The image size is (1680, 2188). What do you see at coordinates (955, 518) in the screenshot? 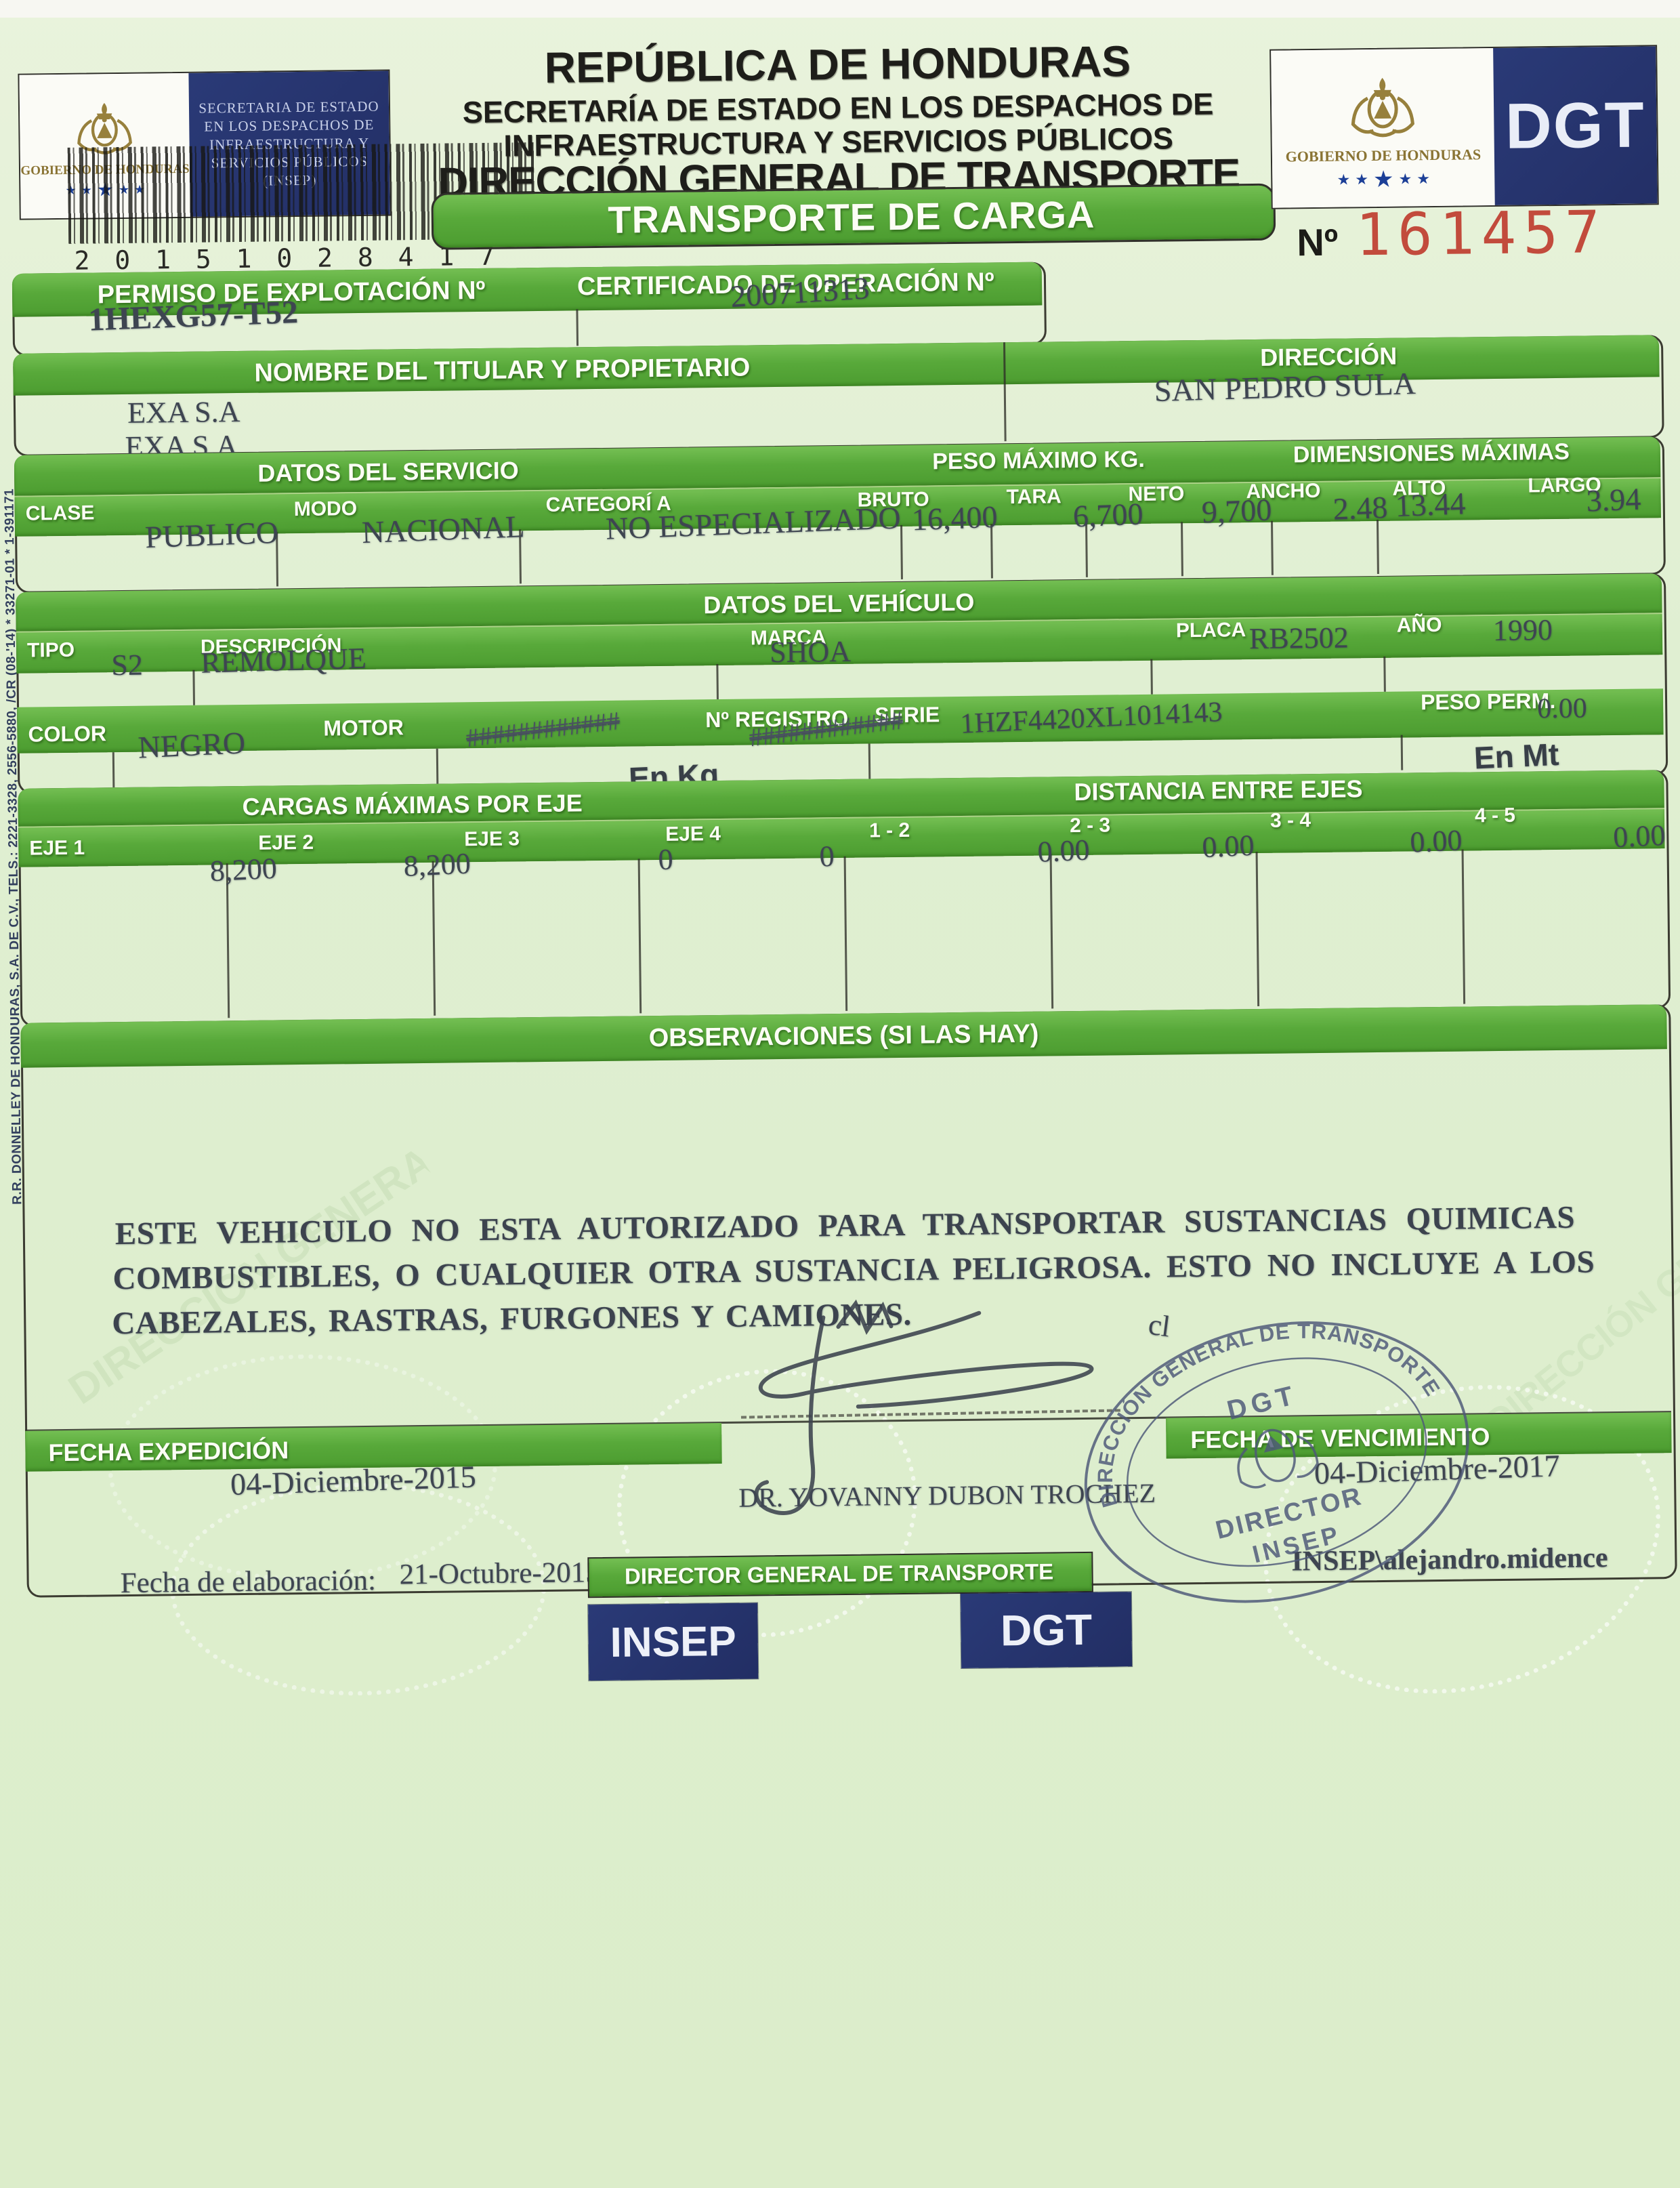
I see `bruto-value: 16,400` at bounding box center [955, 518].